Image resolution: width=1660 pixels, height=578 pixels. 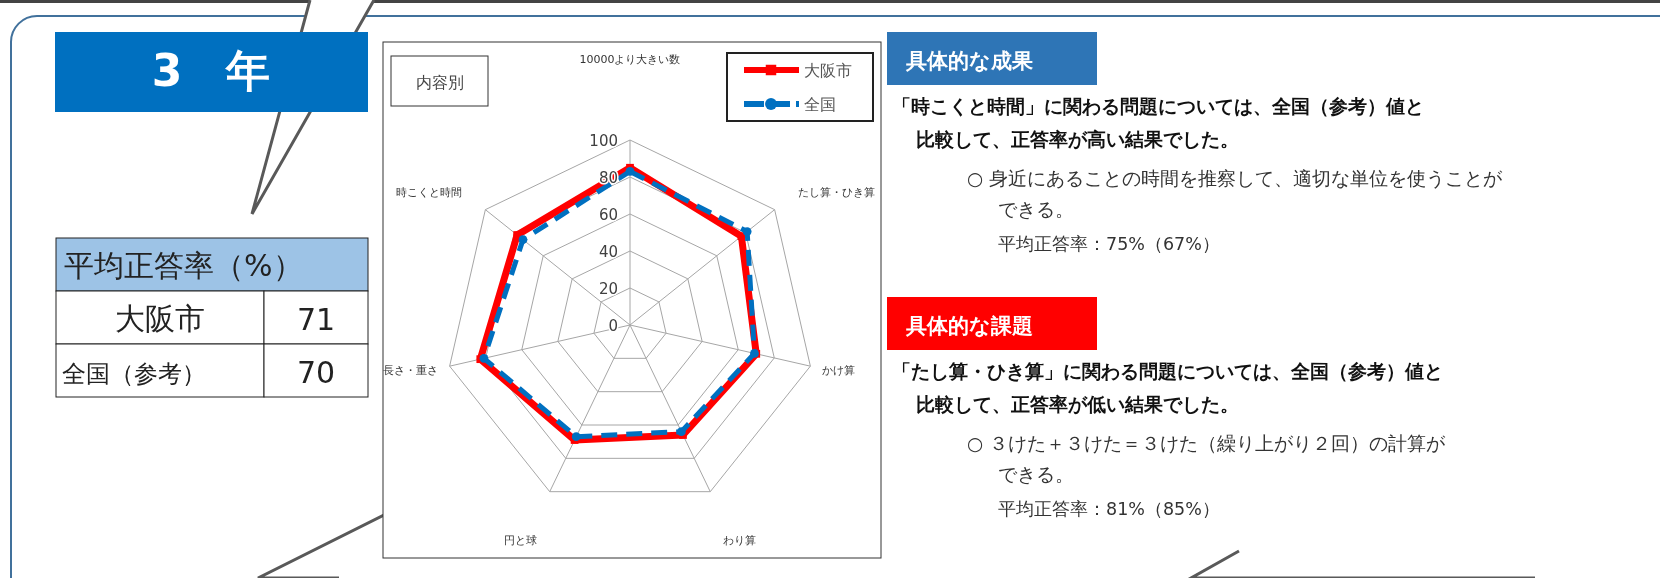 I want to click on text: 全国（参考）, so click(x=134, y=374).